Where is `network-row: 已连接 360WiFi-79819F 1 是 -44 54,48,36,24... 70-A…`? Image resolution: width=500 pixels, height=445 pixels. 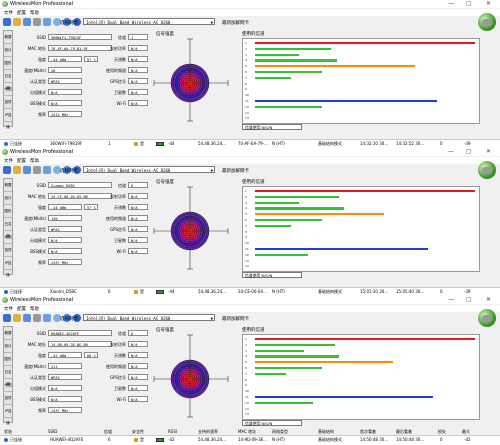
network-row: 已连接 360WiFi-79819F 1 是 -44 54,48,36,24... 70-A… is located at coordinates (250, 143).